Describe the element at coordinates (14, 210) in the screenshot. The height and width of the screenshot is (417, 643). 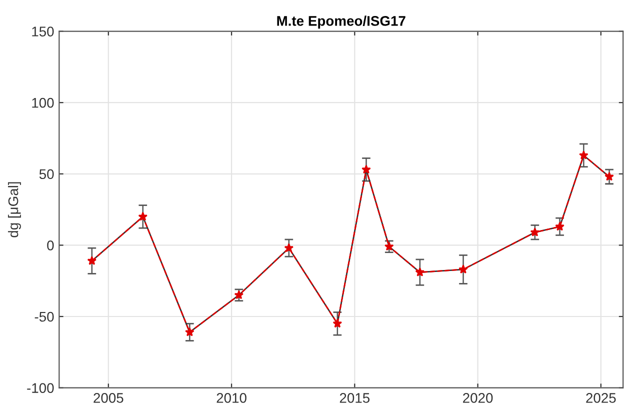
I see `y-axis-title: dg [μGal]` at that location.